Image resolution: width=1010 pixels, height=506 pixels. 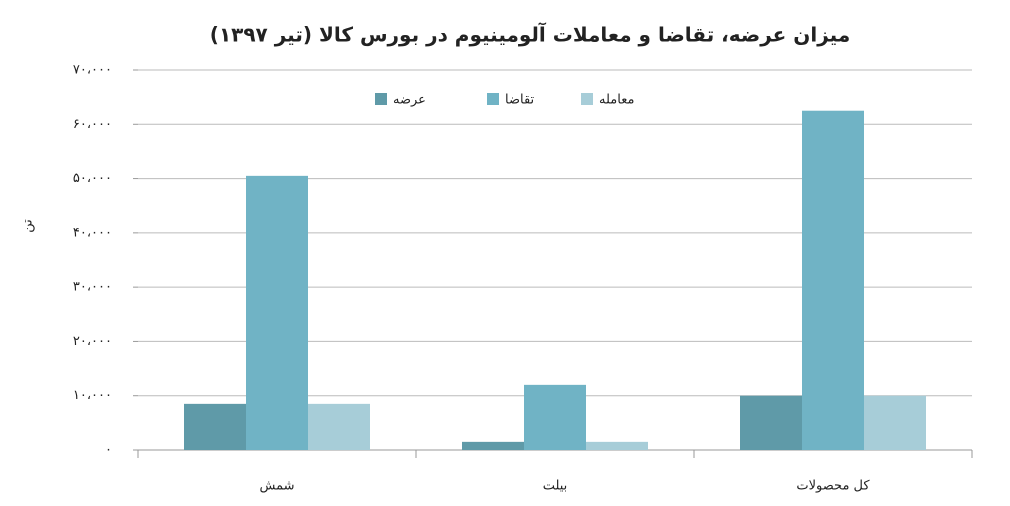 What do you see at coordinates (92, 232) in the screenshot?
I see `y-tick-label: ۴۰،۰۰۰` at bounding box center [92, 232].